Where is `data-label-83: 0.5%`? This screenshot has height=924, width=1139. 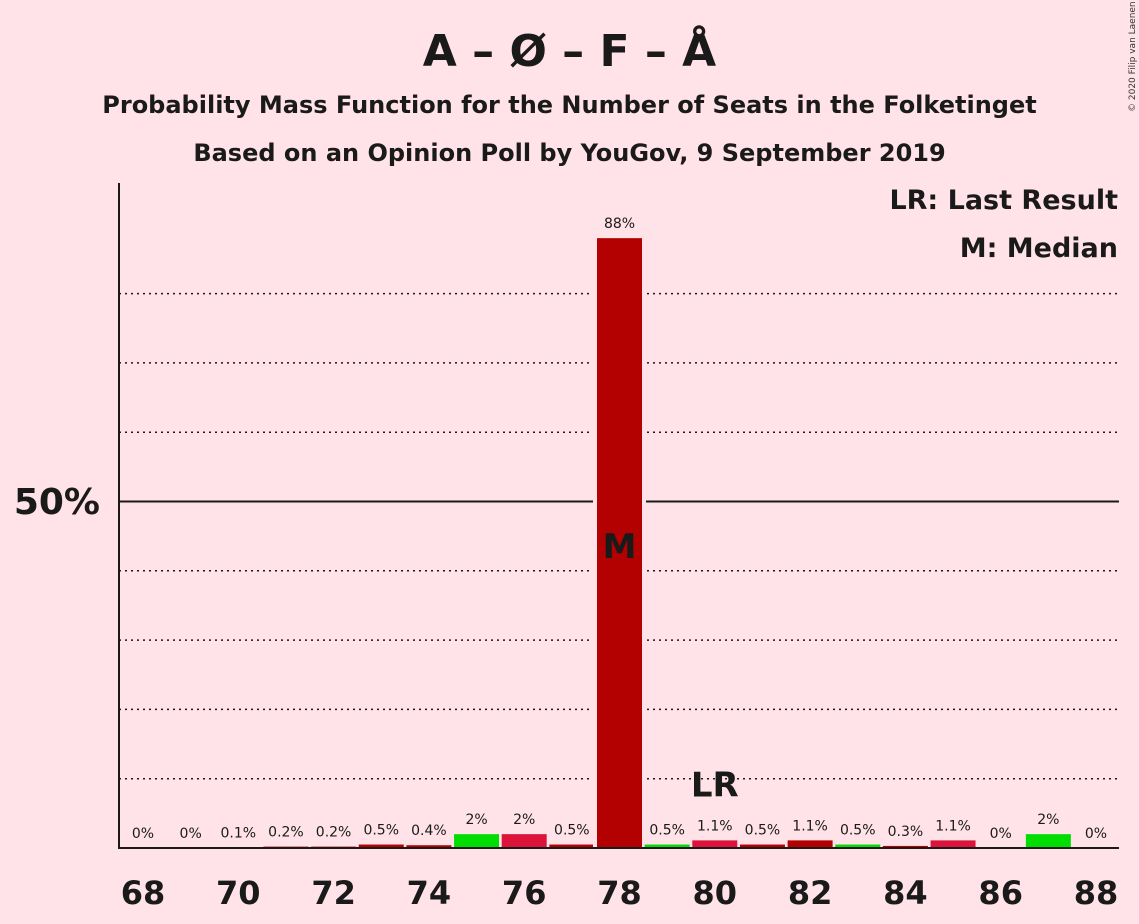
data-label-83: 0.5% is located at coordinates (858, 831).